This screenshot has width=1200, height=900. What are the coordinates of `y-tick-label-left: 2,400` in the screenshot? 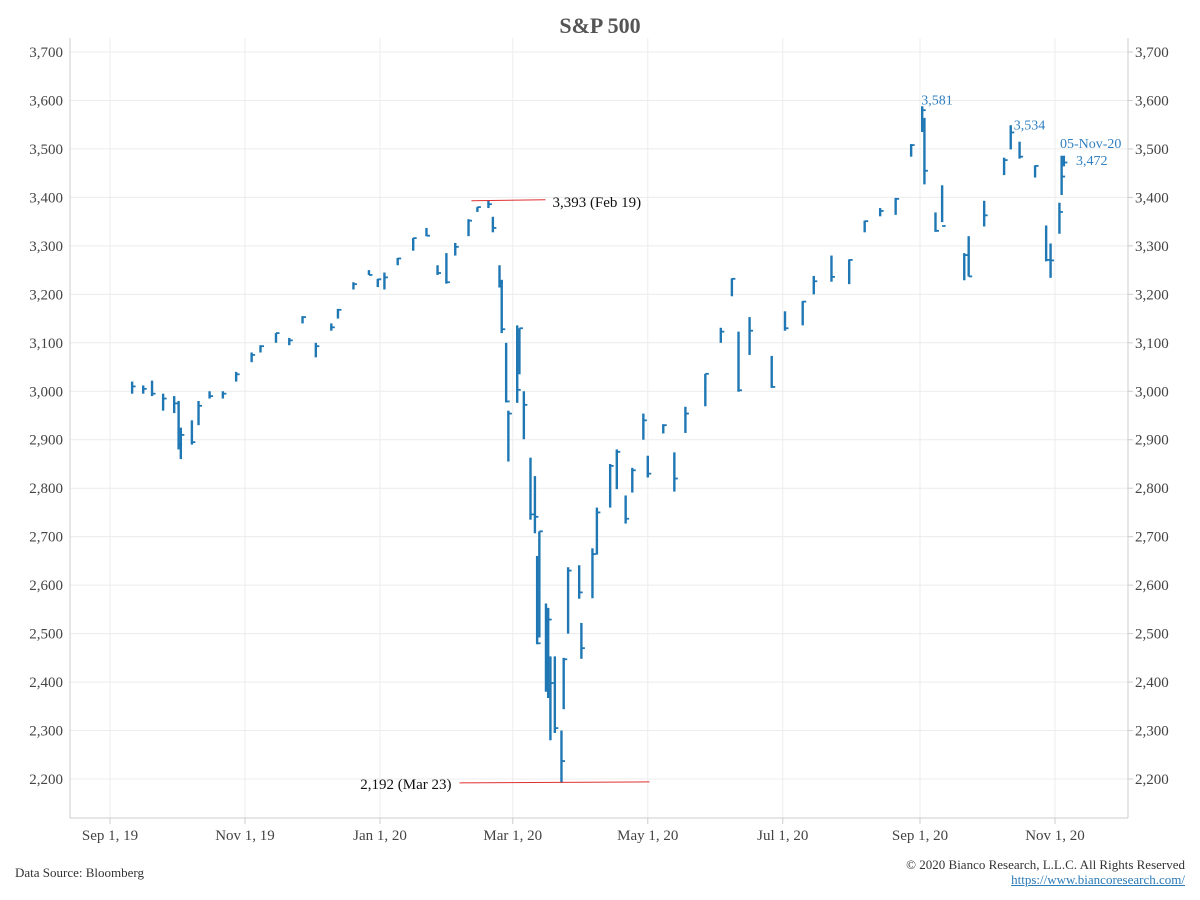 It's located at (46, 683).